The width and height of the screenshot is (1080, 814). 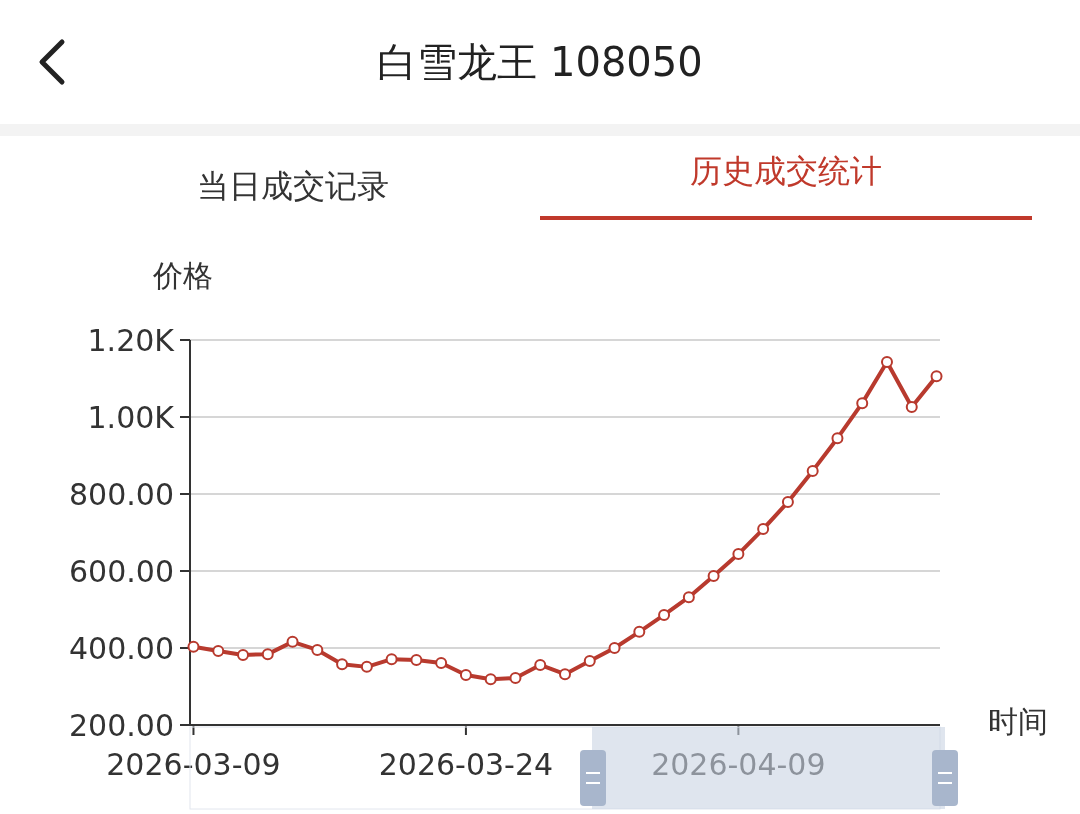 I want to click on y-tick-label: 1.00K, so click(x=131, y=417).